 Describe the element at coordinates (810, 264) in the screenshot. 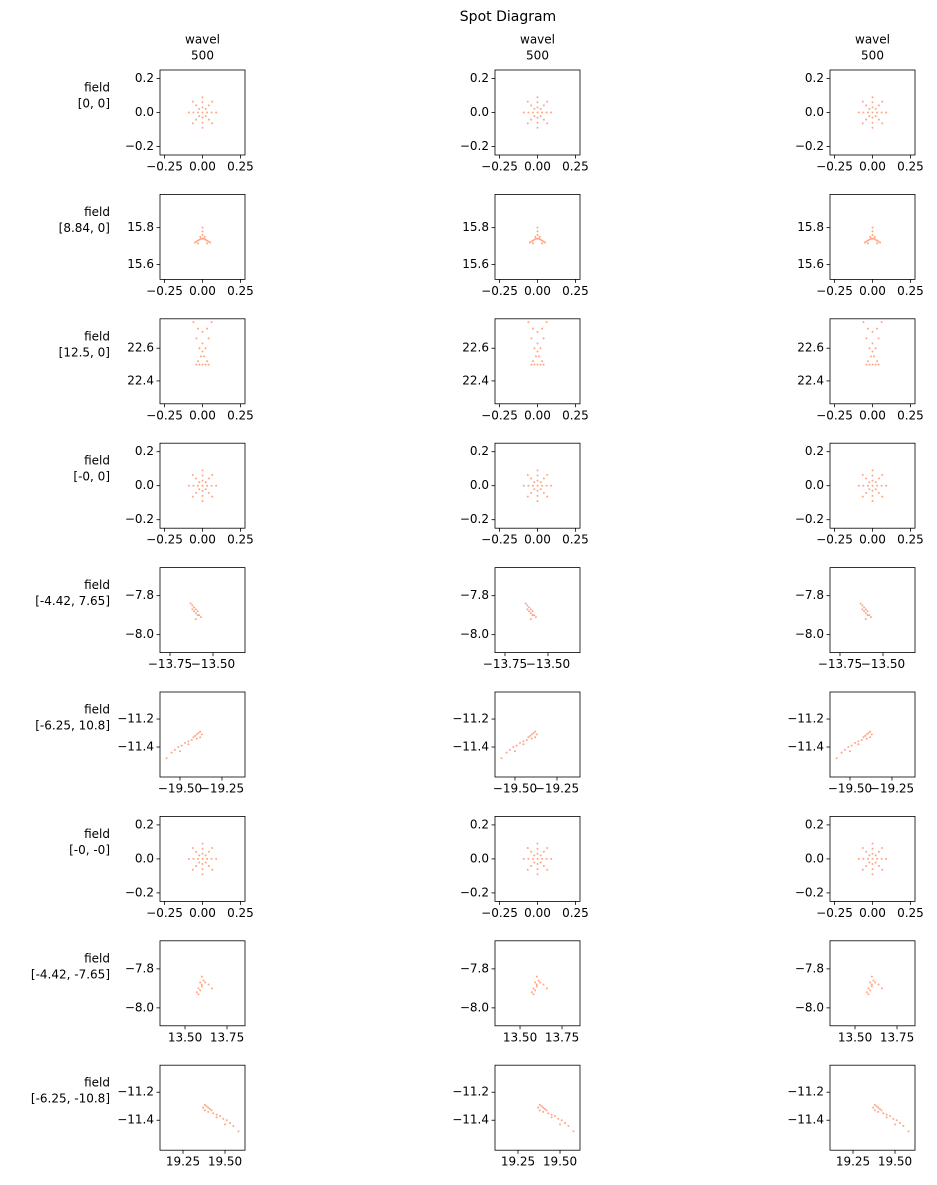

I see `y-tick-label: 15.6` at that location.